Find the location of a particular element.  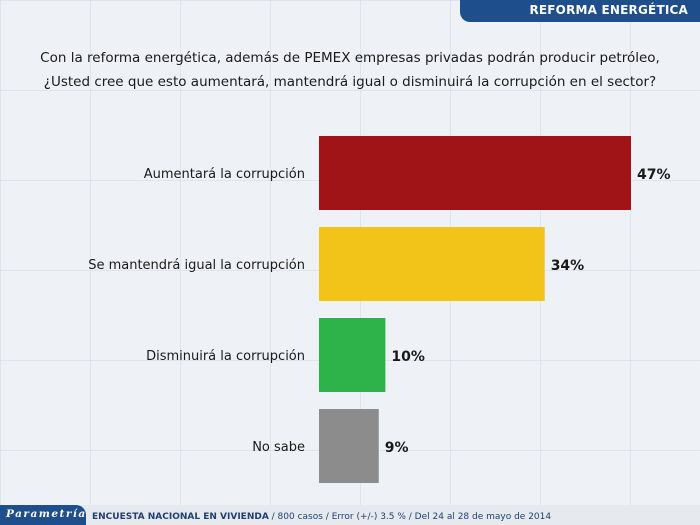

brand-logo: Parametría is located at coordinates (43, 515).